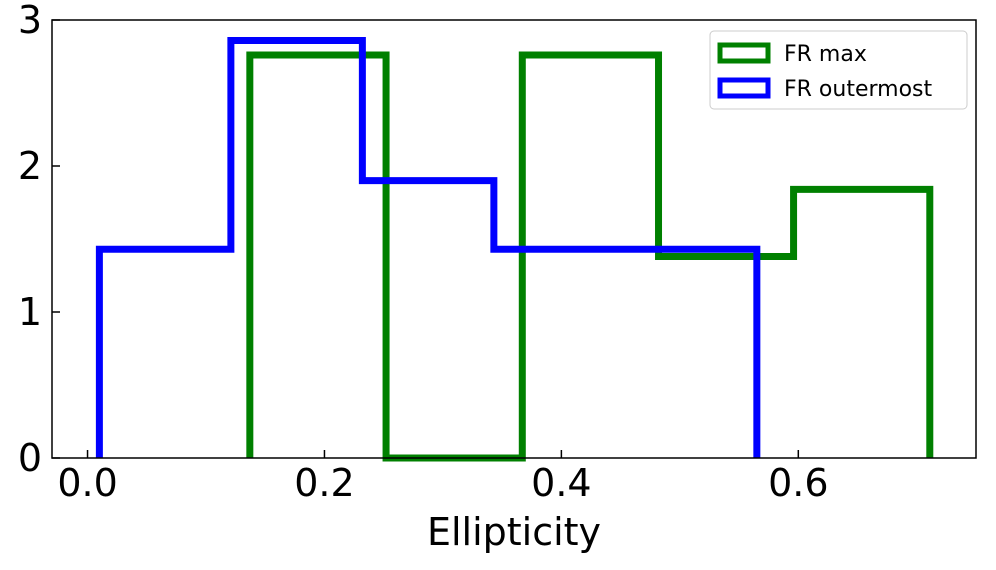 This screenshot has height=570, width=996. What do you see at coordinates (87, 483) in the screenshot?
I see `x-tick-label: 0.0` at bounding box center [87, 483].